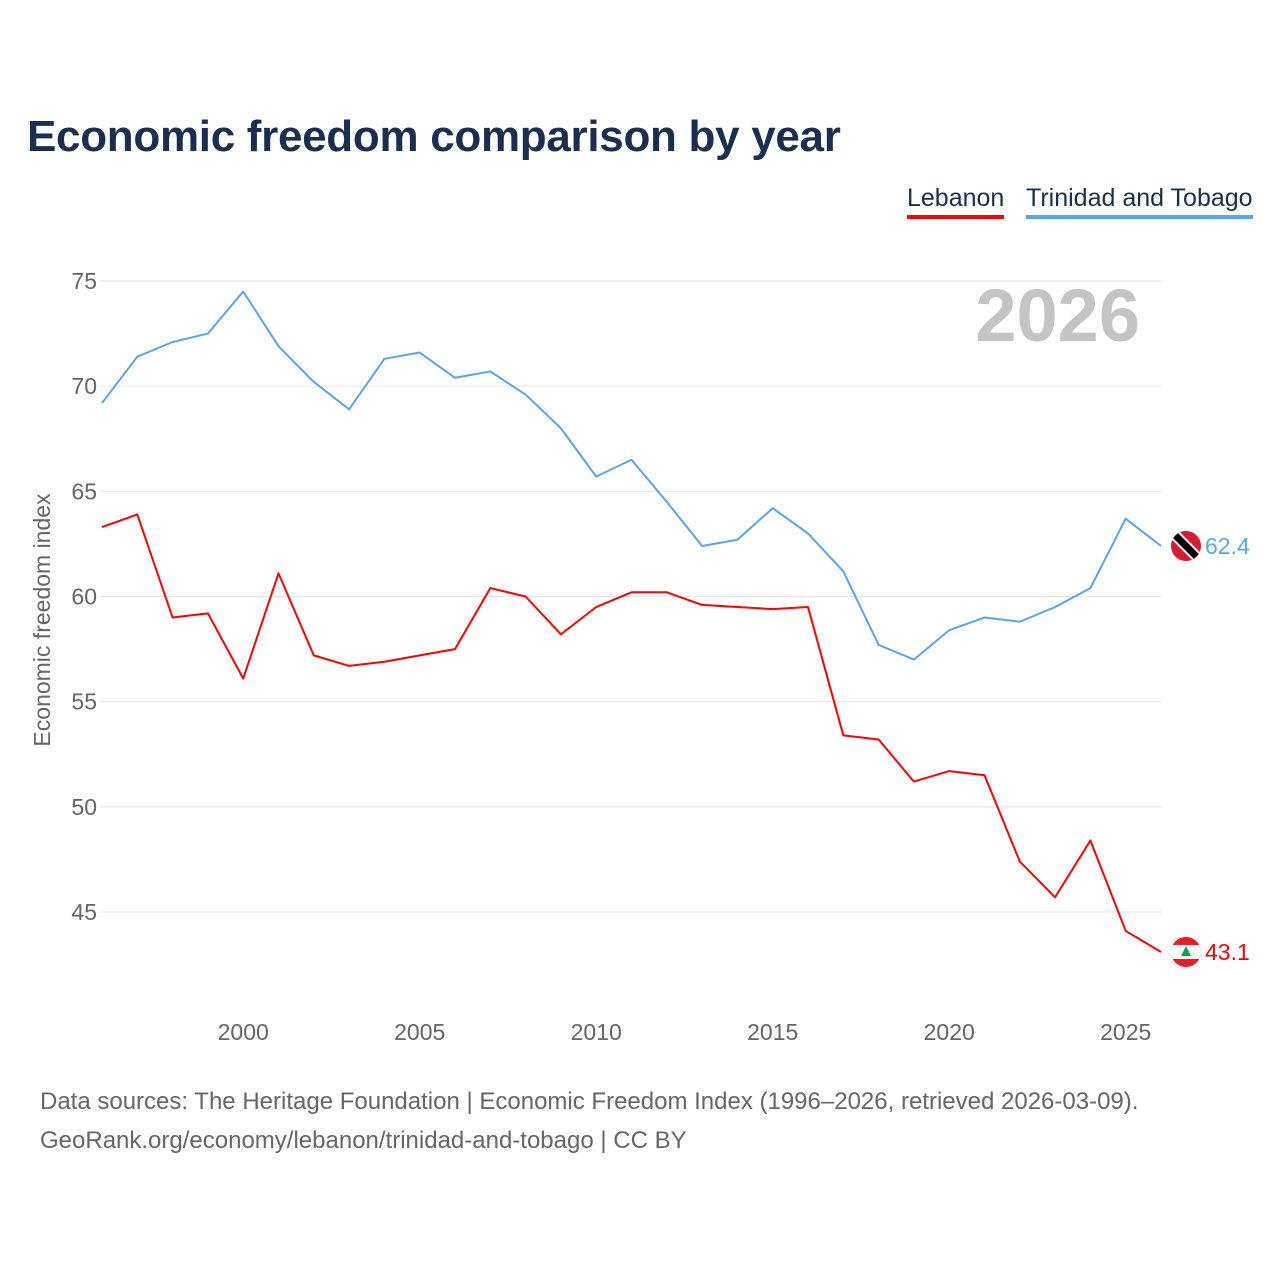  I want to click on legend-lebanon: Lebanon, so click(956, 201).